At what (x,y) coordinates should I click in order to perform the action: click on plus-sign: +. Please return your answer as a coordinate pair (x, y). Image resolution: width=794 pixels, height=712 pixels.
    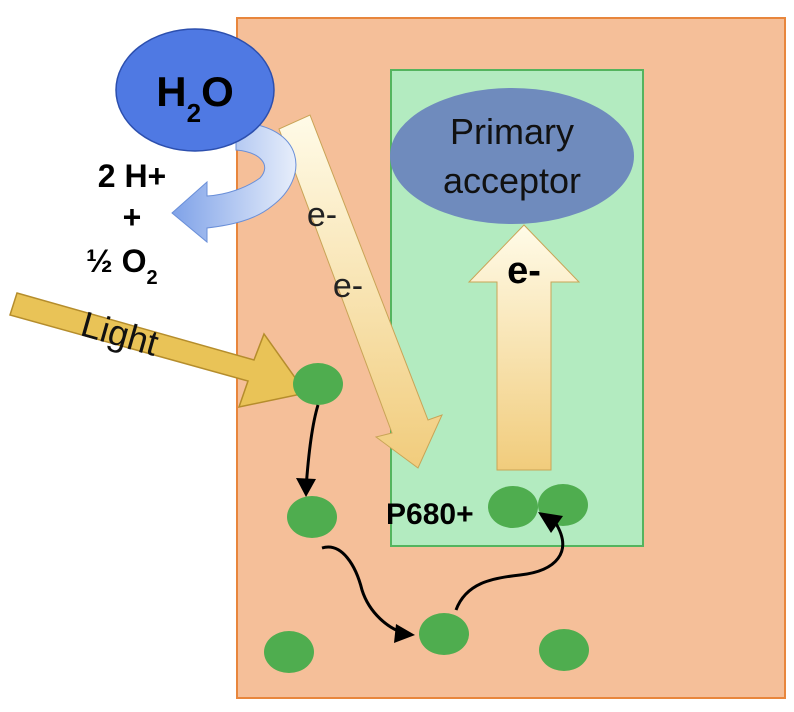
    Looking at the image, I should click on (132, 217).